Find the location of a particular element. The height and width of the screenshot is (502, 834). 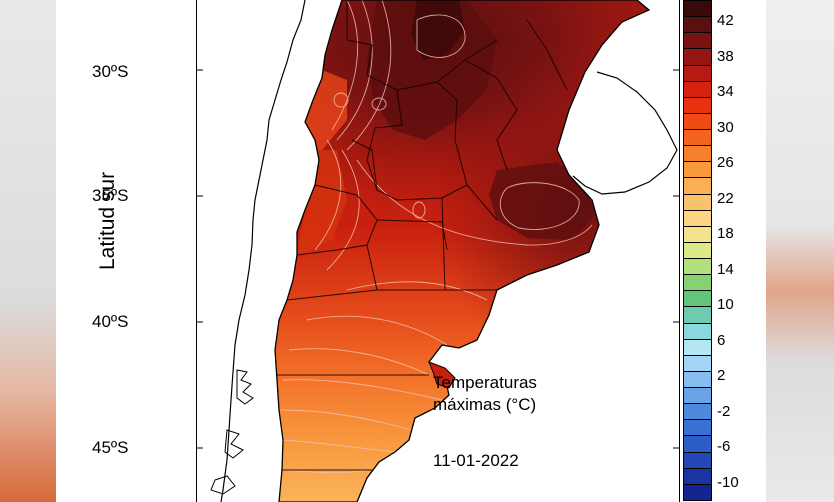

map-date: 11-01-2022 is located at coordinates (476, 460).